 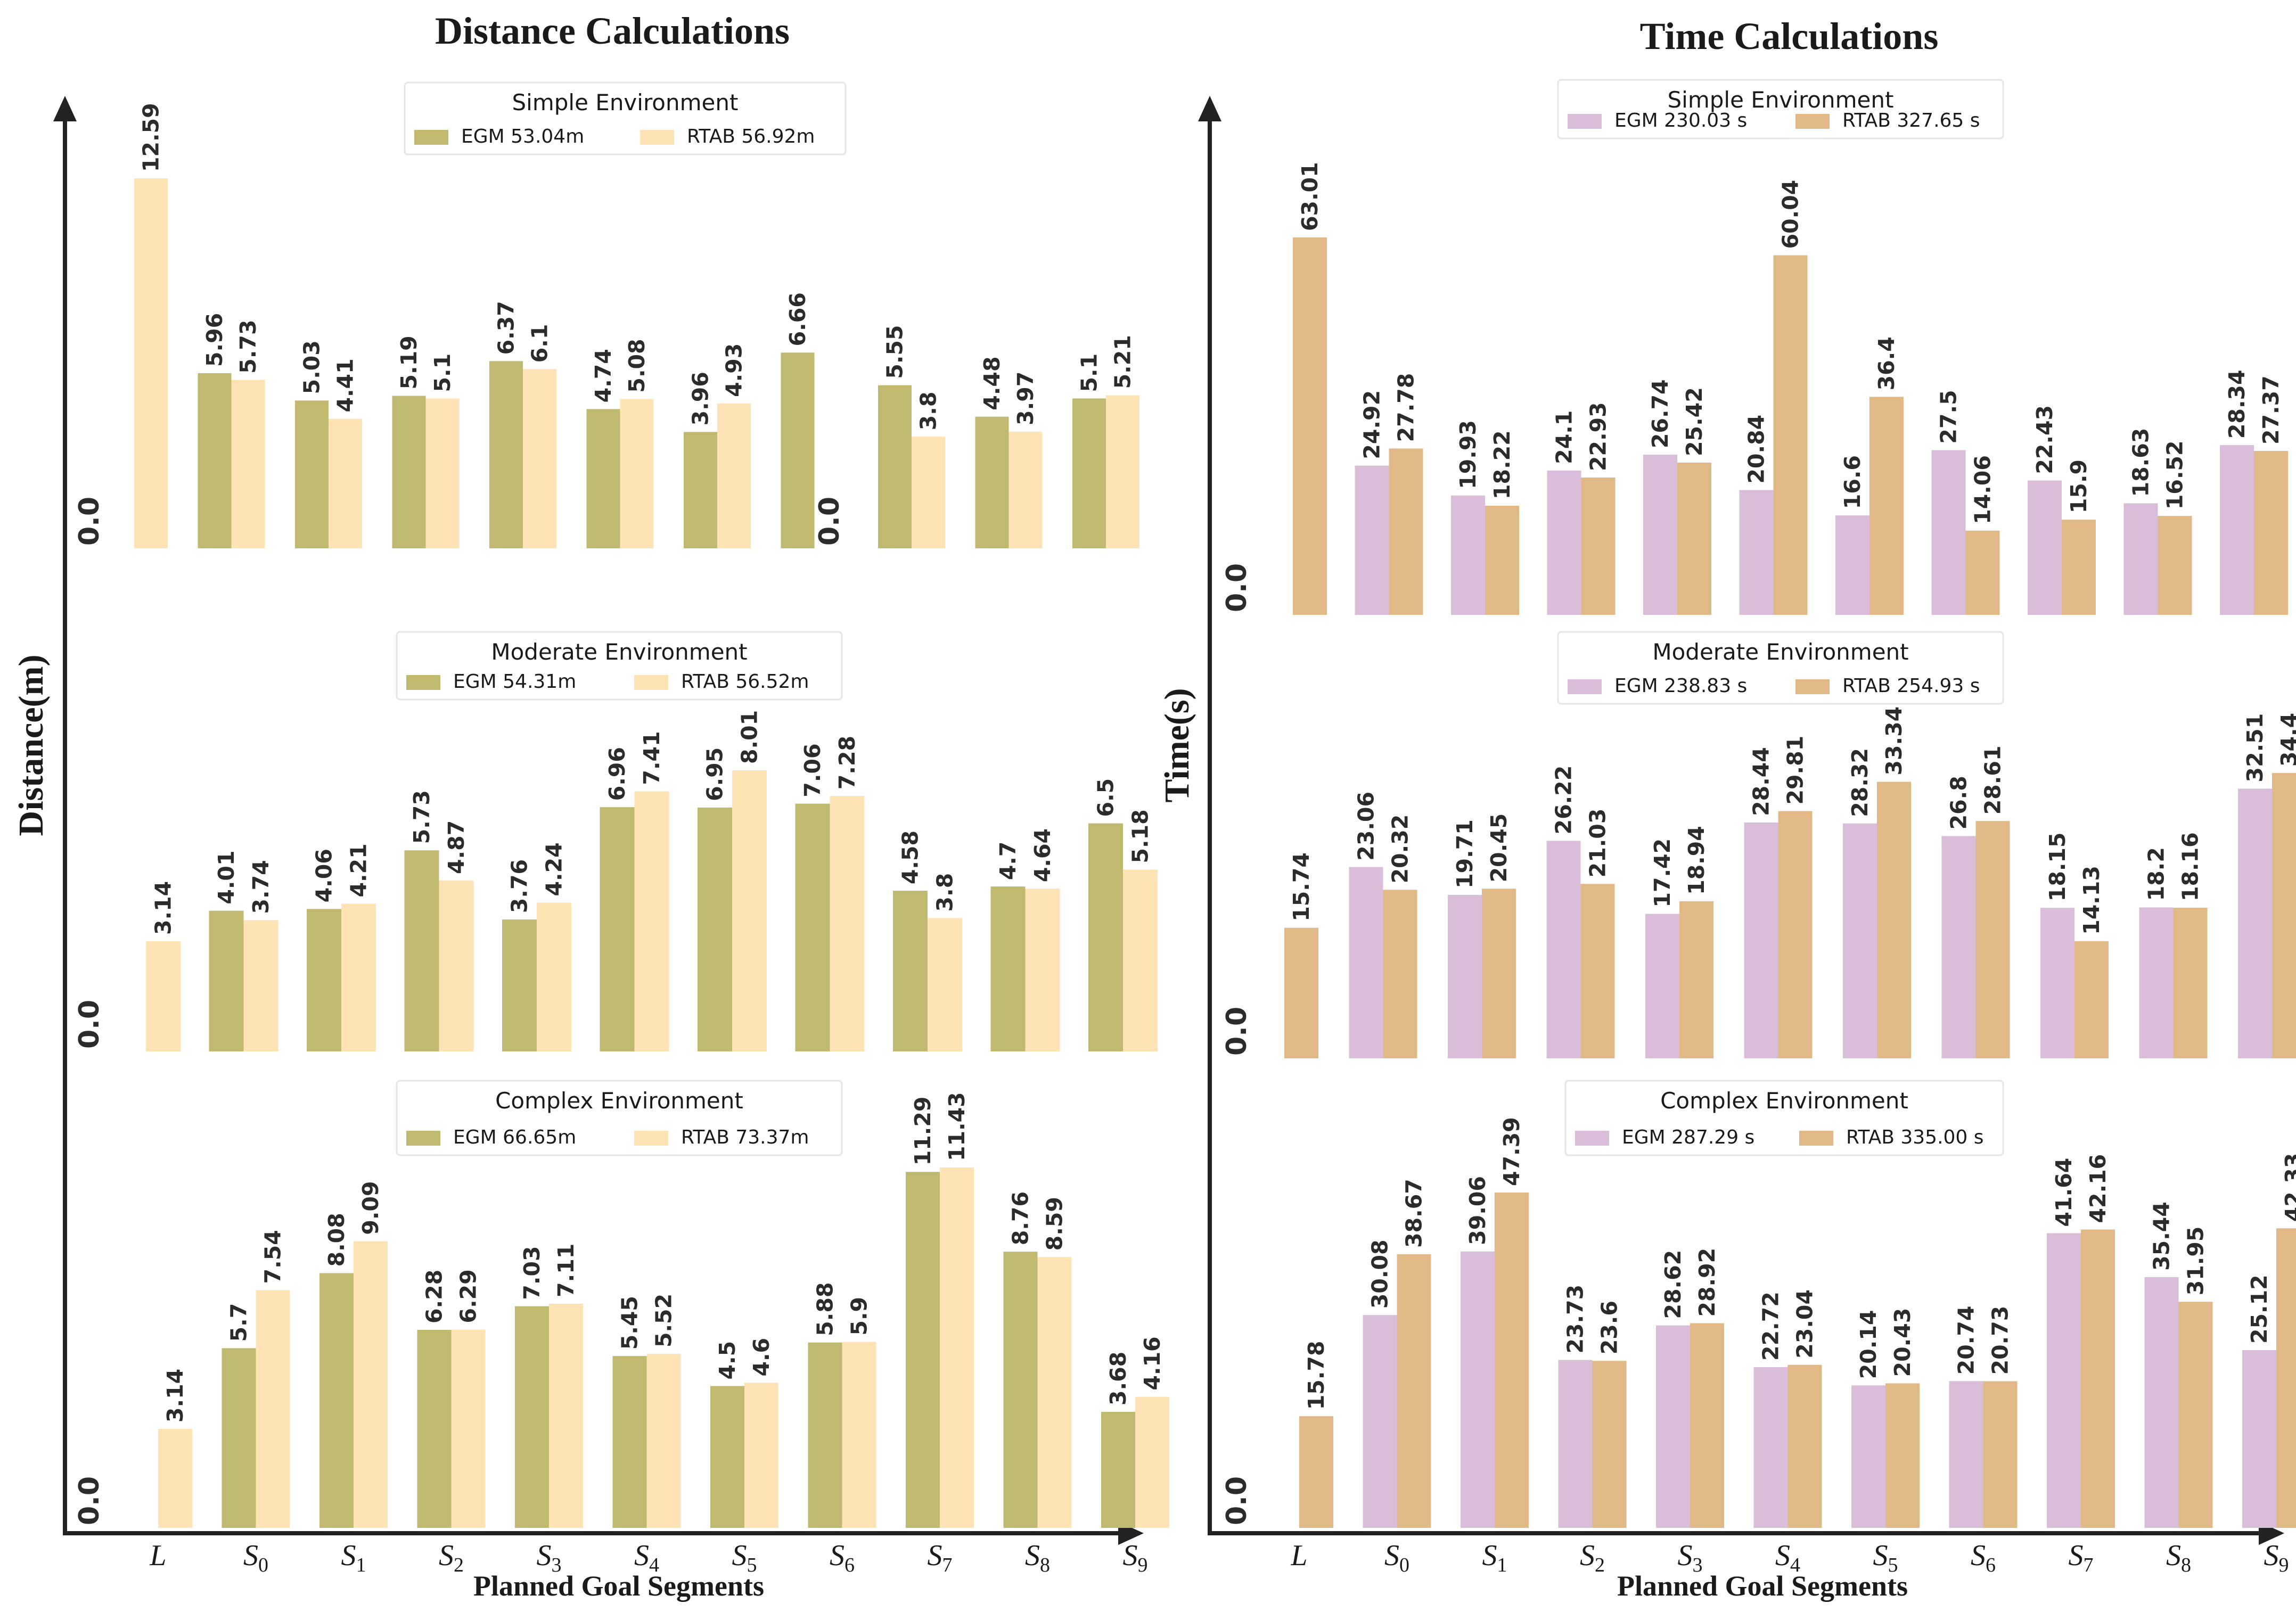 I want to click on distance-legend-swatch-egm, so click(x=431, y=137).